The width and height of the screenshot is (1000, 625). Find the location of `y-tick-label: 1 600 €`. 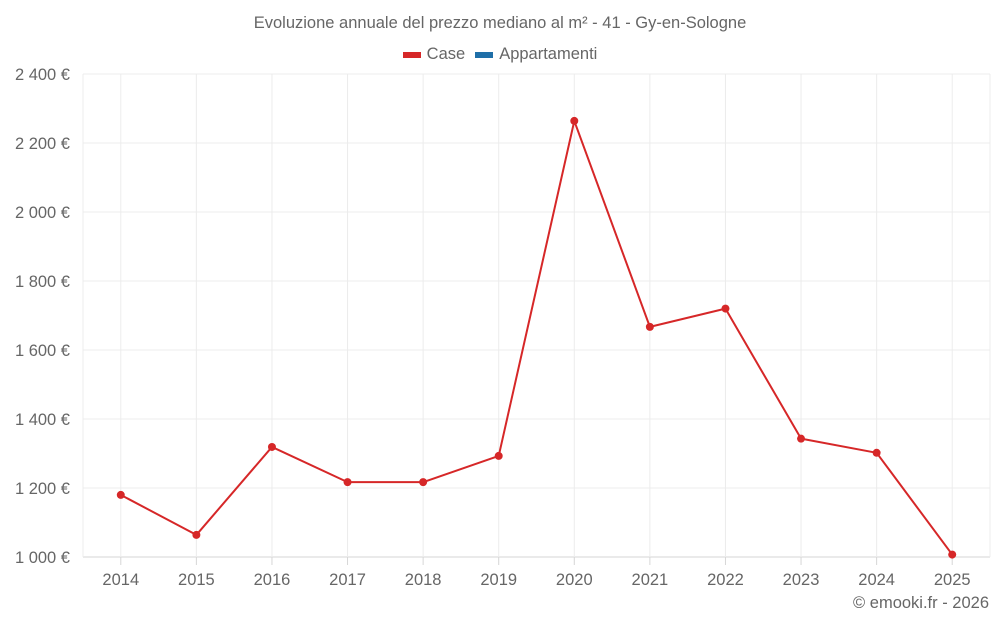

y-tick-label: 1 600 € is located at coordinates (42, 351).